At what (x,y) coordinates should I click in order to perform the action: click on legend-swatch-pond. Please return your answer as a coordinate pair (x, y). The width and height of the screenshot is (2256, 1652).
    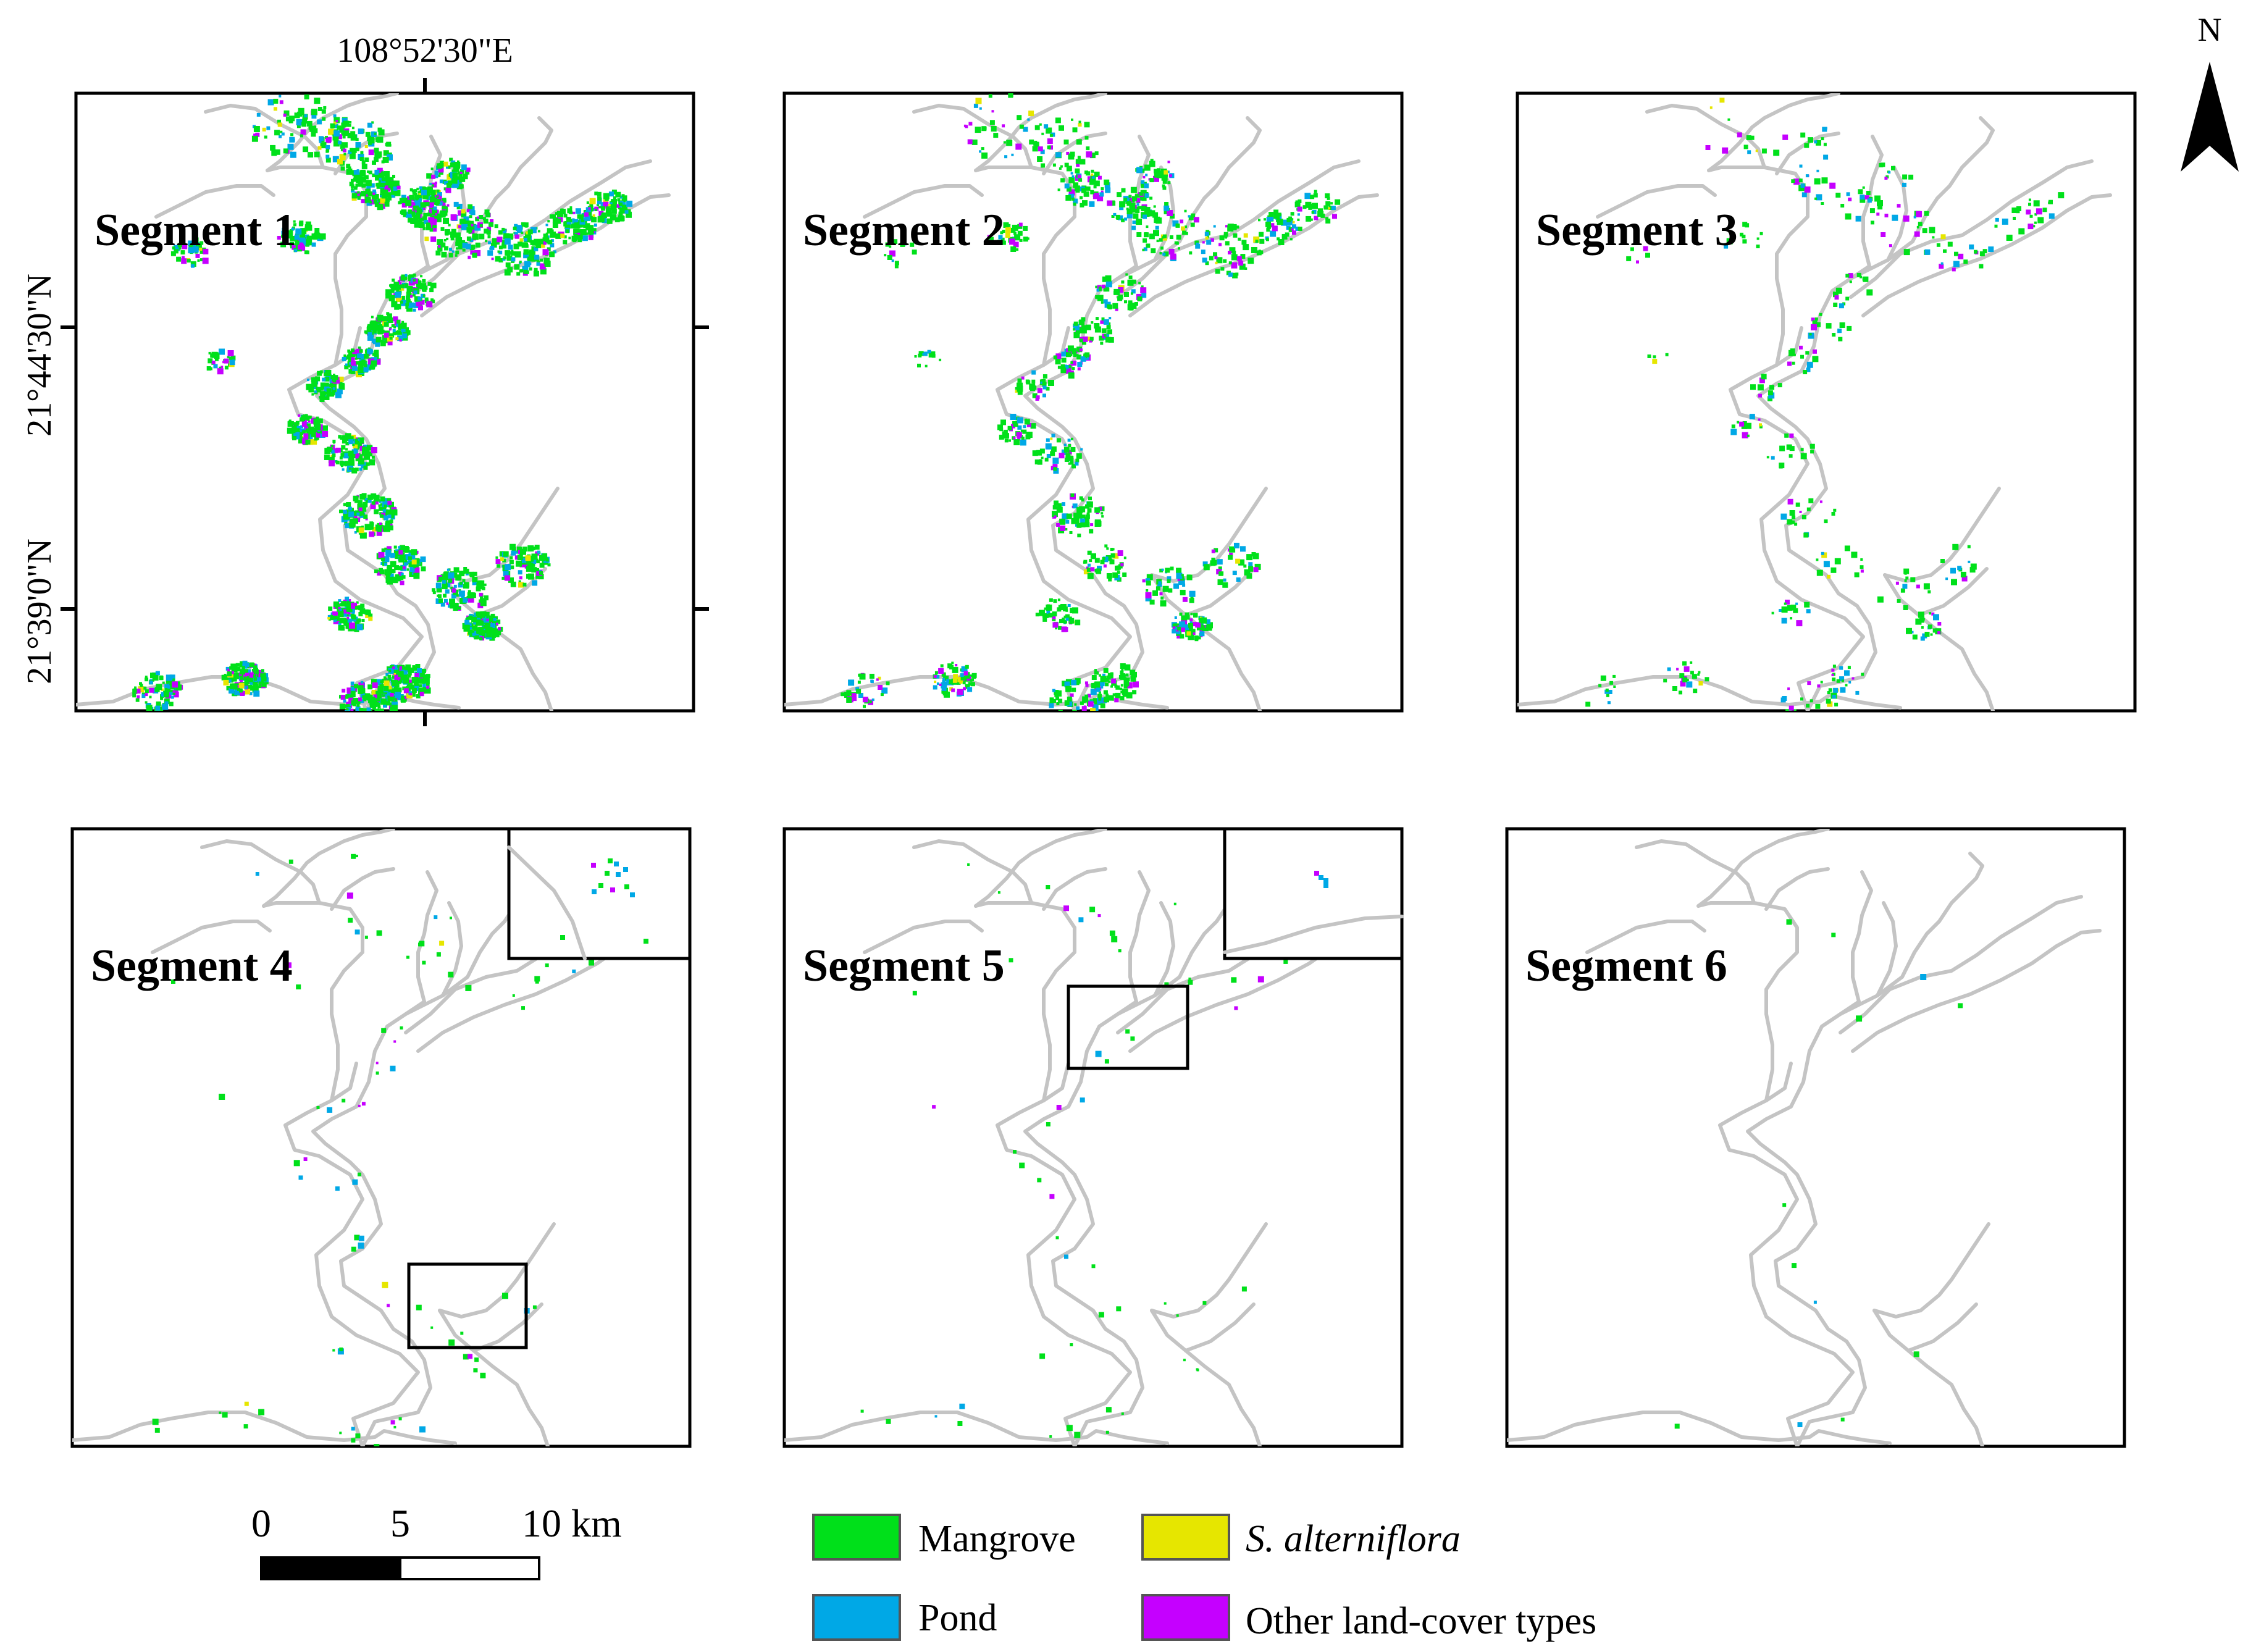
    Looking at the image, I should click on (856, 1617).